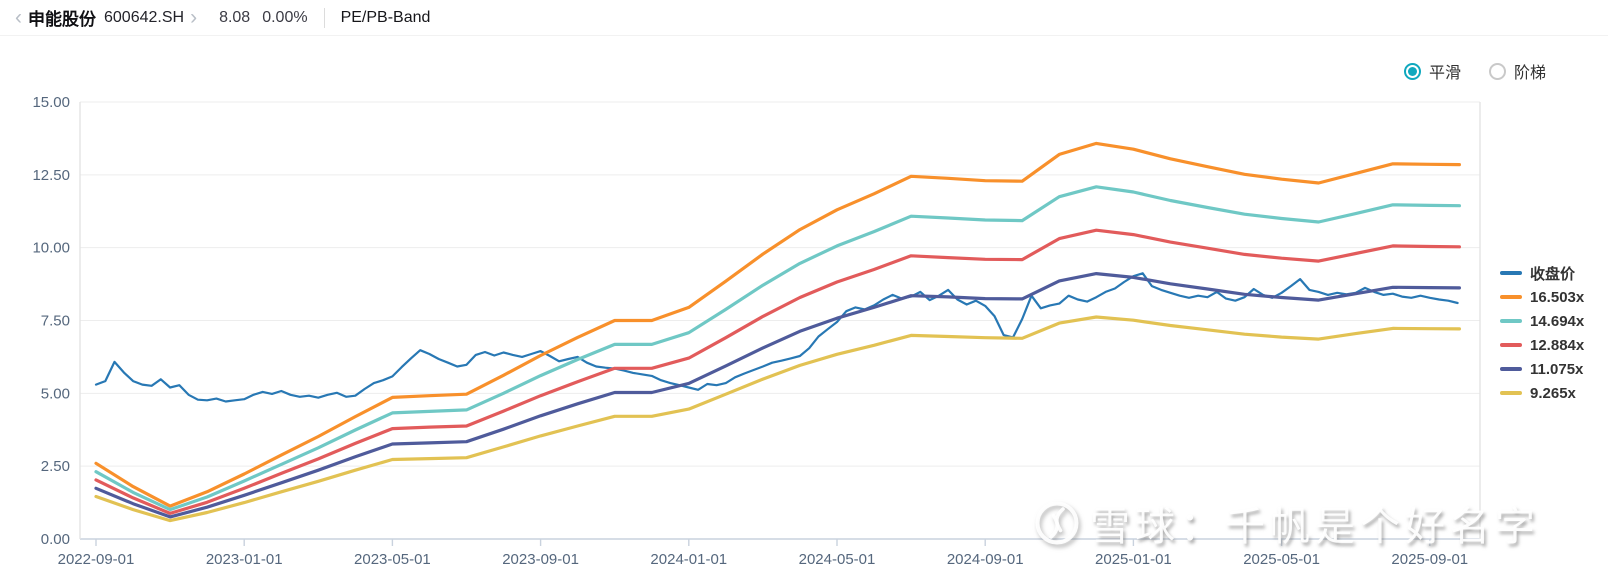 This screenshot has height=581, width=1608. What do you see at coordinates (804, 18) in the screenshot?
I see `header-bar: ‹ 申能股份 600642.SH › 8.08 0.00% PE/PB-Band` at bounding box center [804, 18].